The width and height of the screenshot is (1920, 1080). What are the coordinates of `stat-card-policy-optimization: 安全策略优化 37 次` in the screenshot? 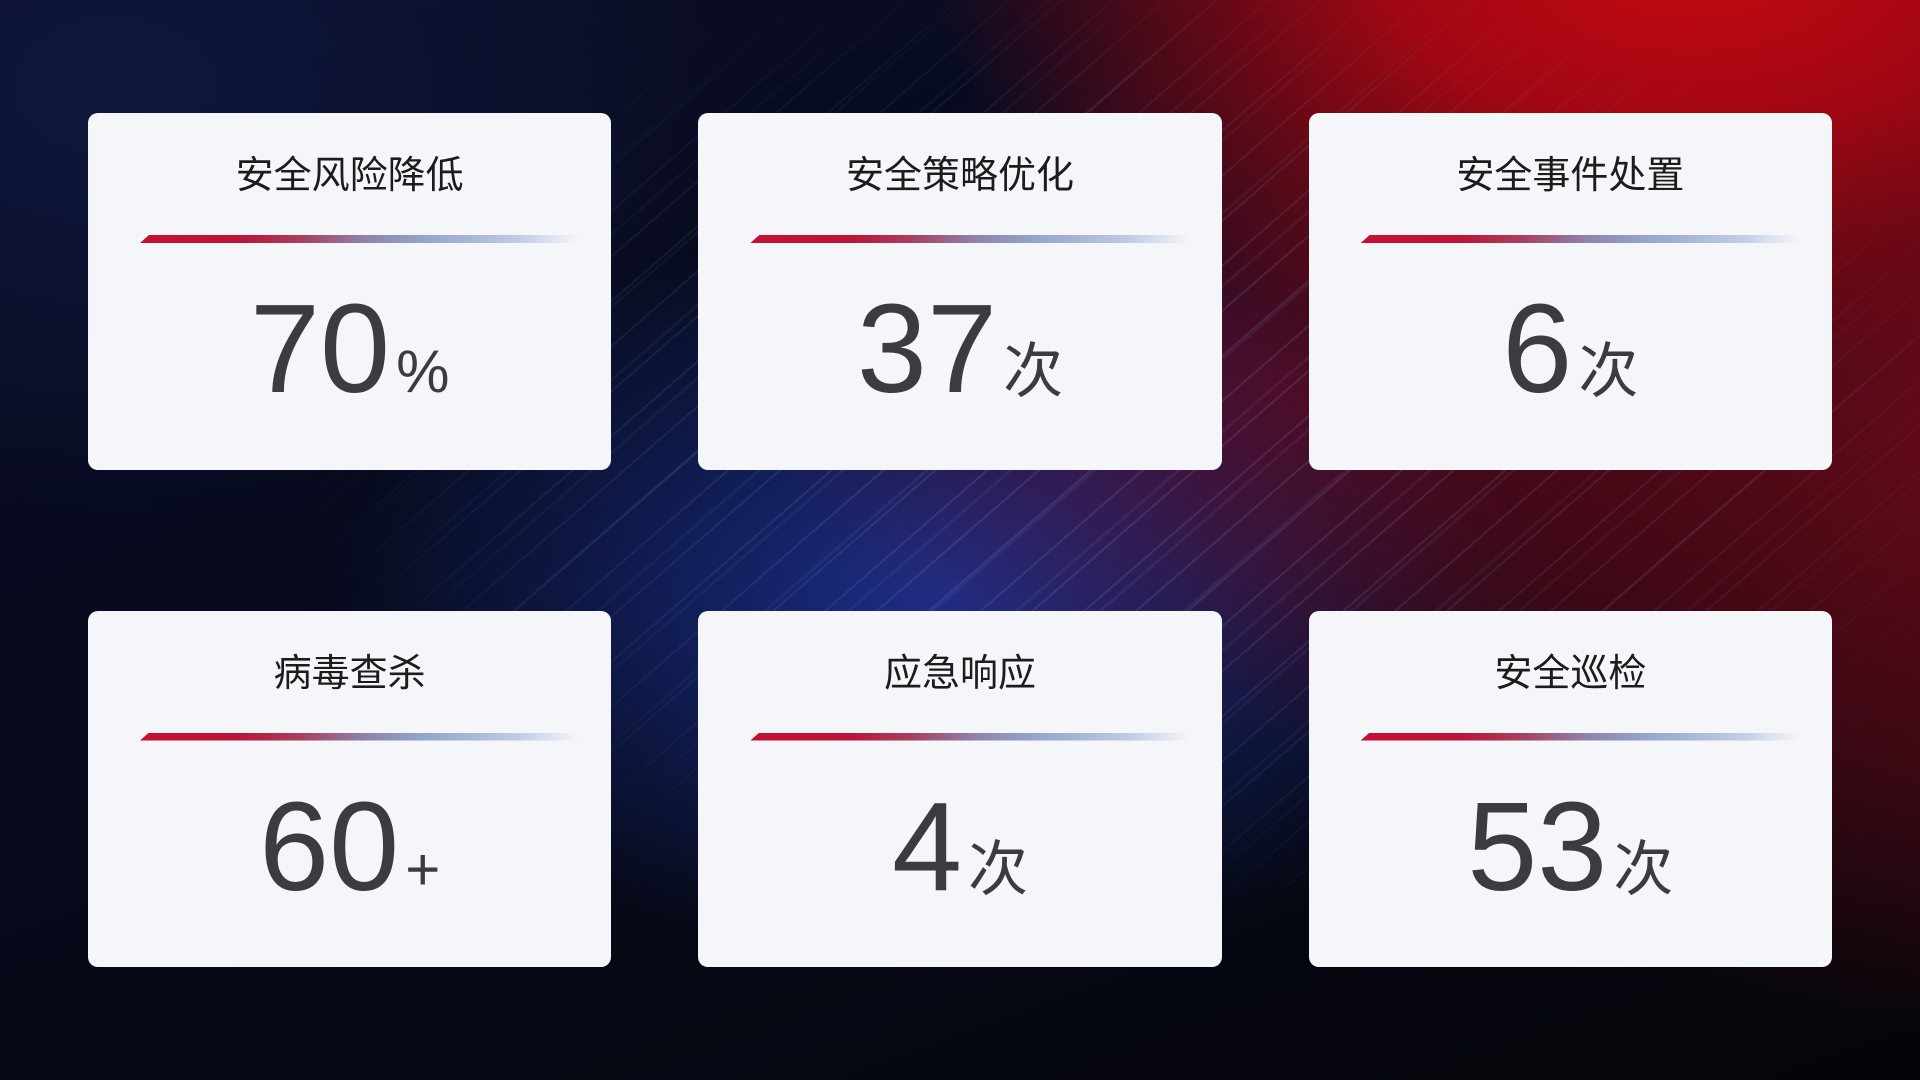 It's located at (960, 291).